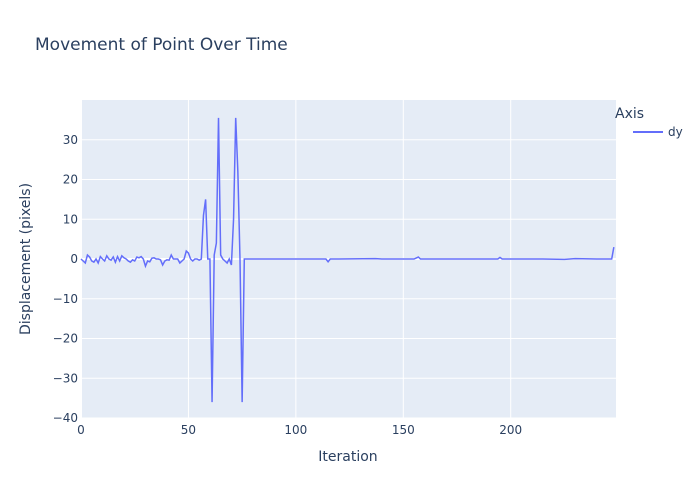 The width and height of the screenshot is (700, 500). Describe the element at coordinates (70, 219) in the screenshot. I see `y-tick-label: 10` at that location.